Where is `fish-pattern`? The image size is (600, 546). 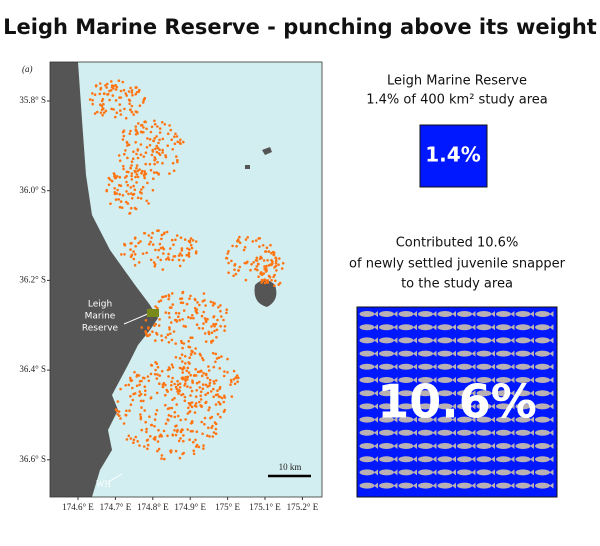
fish-pattern is located at coordinates (456, 400).